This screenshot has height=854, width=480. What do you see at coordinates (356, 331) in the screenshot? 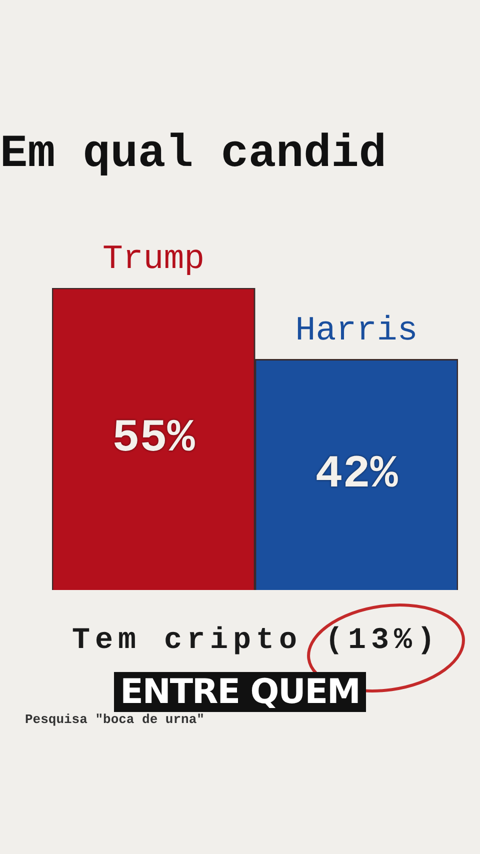
I see `x-tick-label: Harris` at bounding box center [356, 331].